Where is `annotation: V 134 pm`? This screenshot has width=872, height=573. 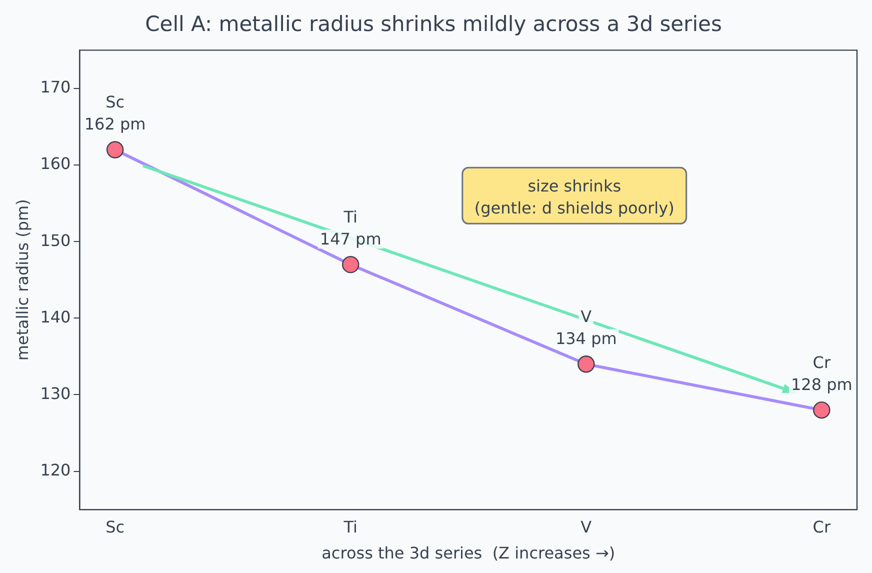
annotation: V 134 pm is located at coordinates (586, 327).